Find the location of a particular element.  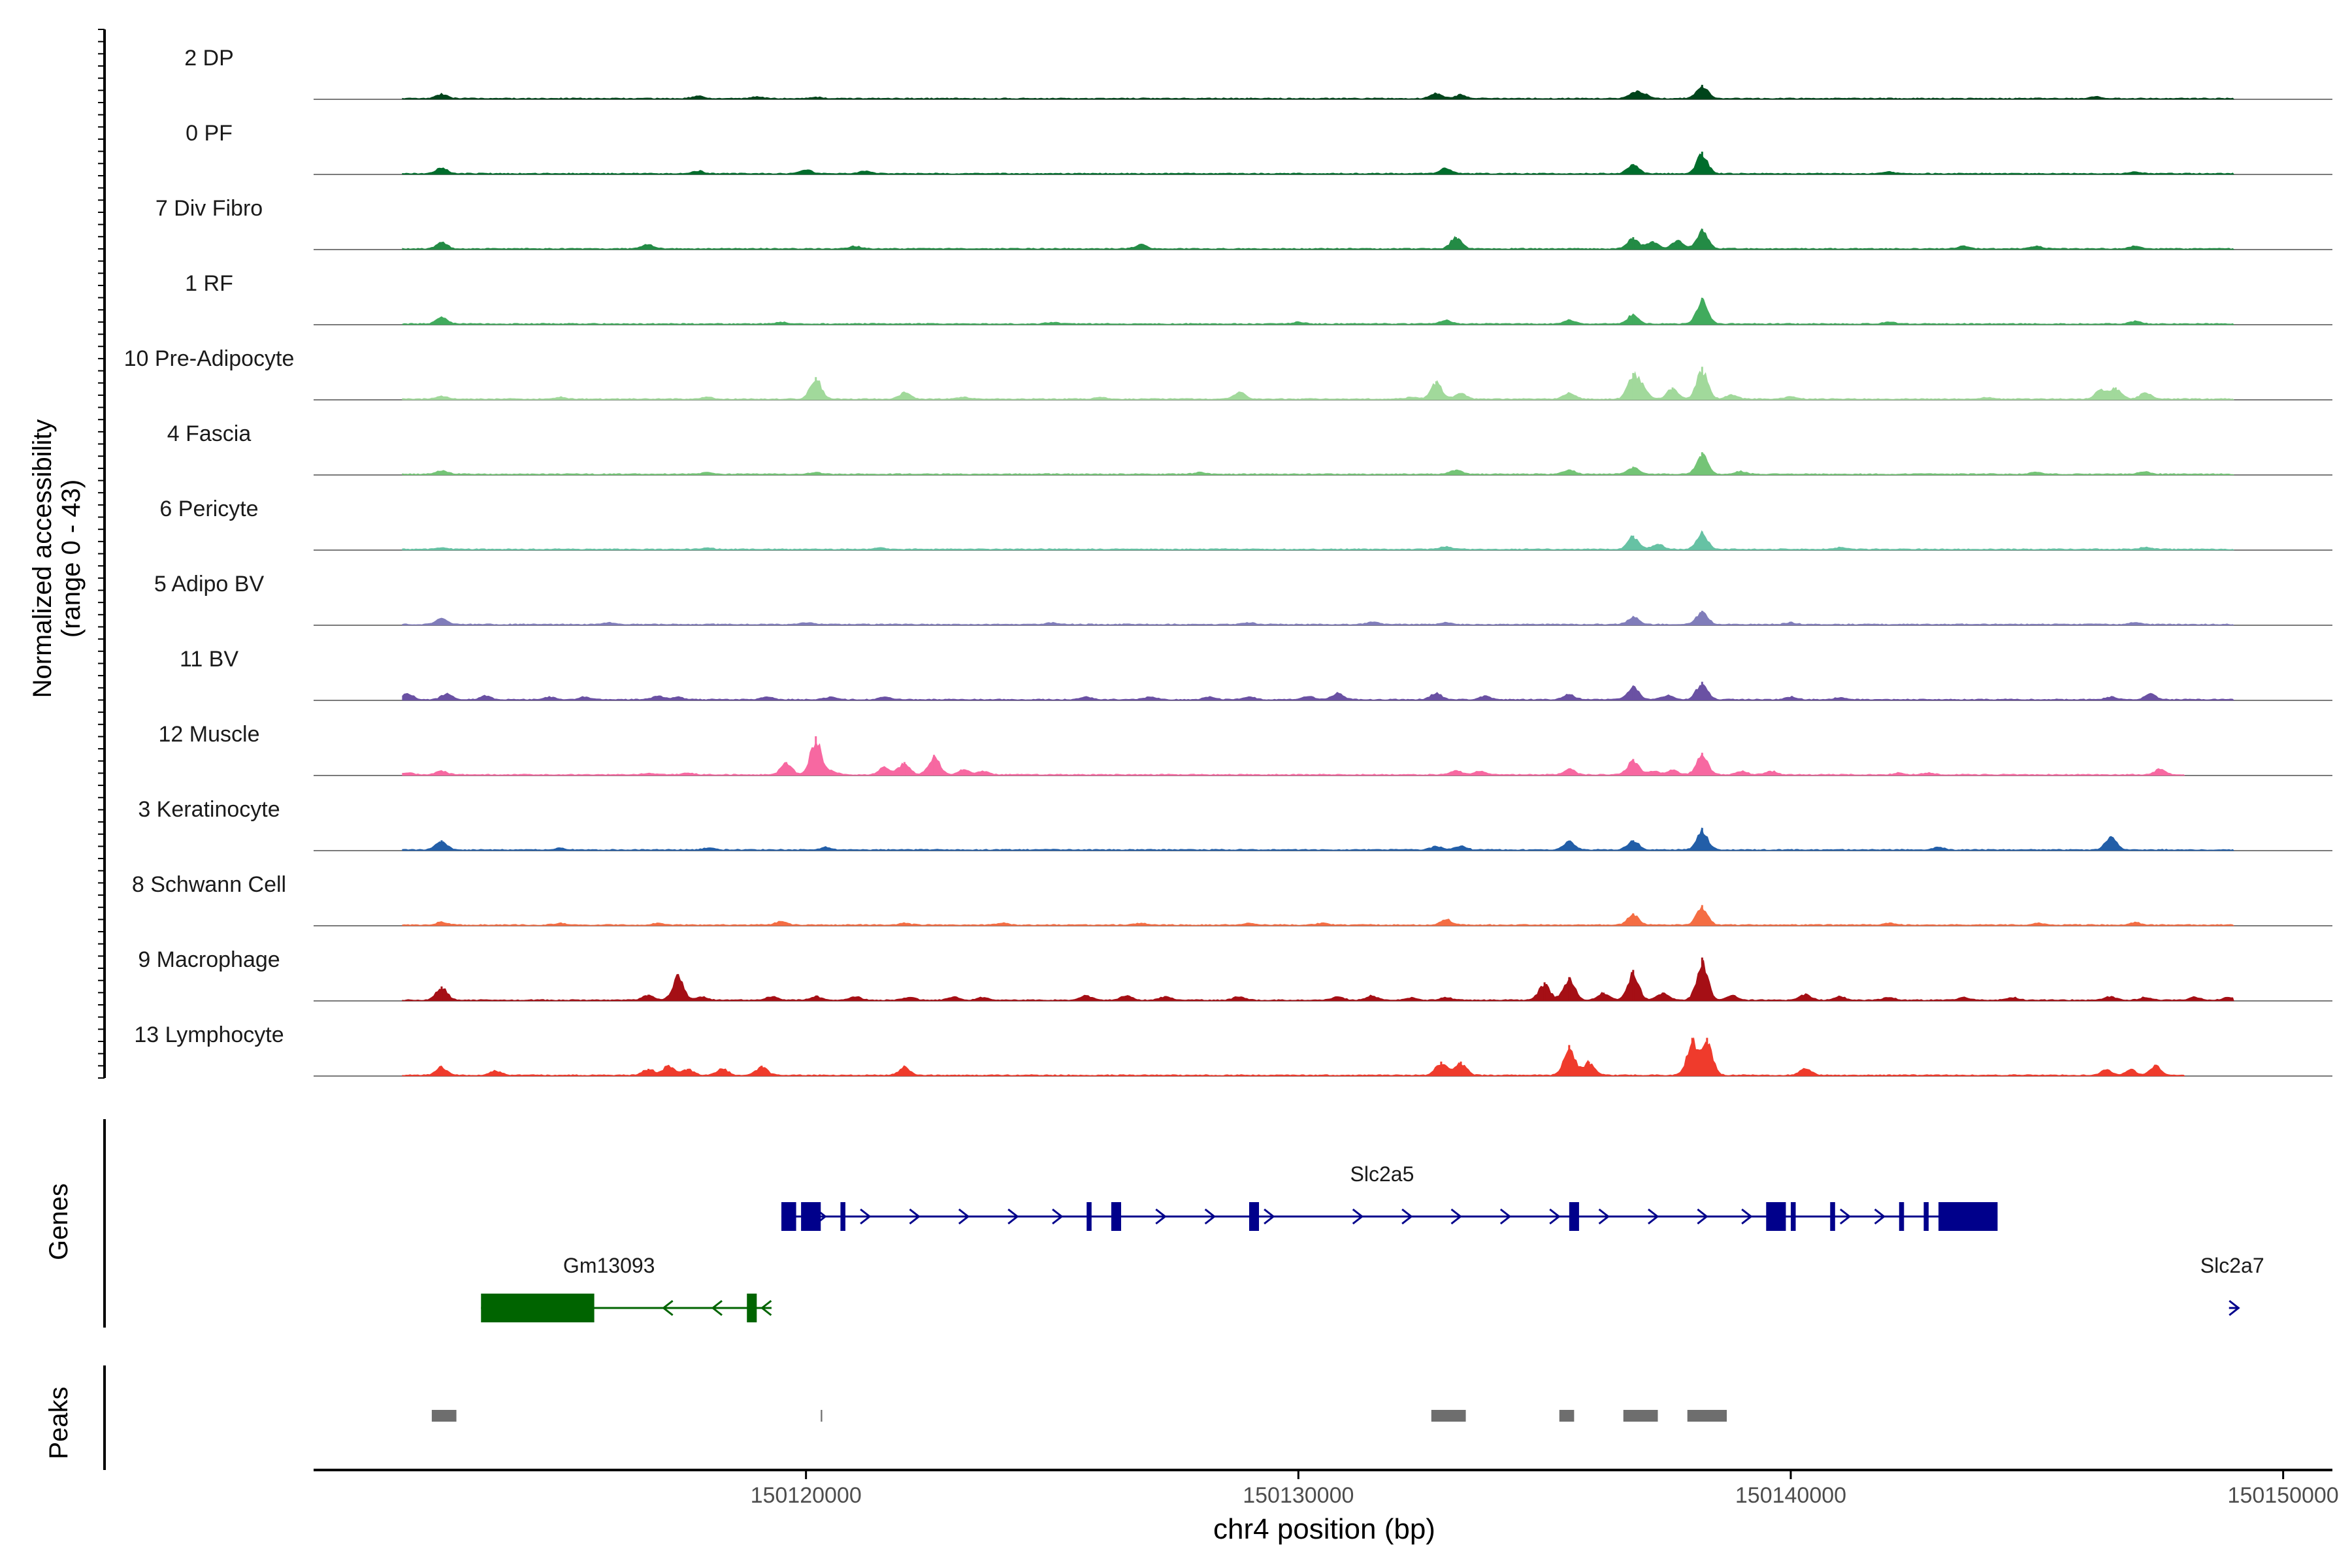

track-label: 7 Div Fibro is located at coordinates (209, 208).